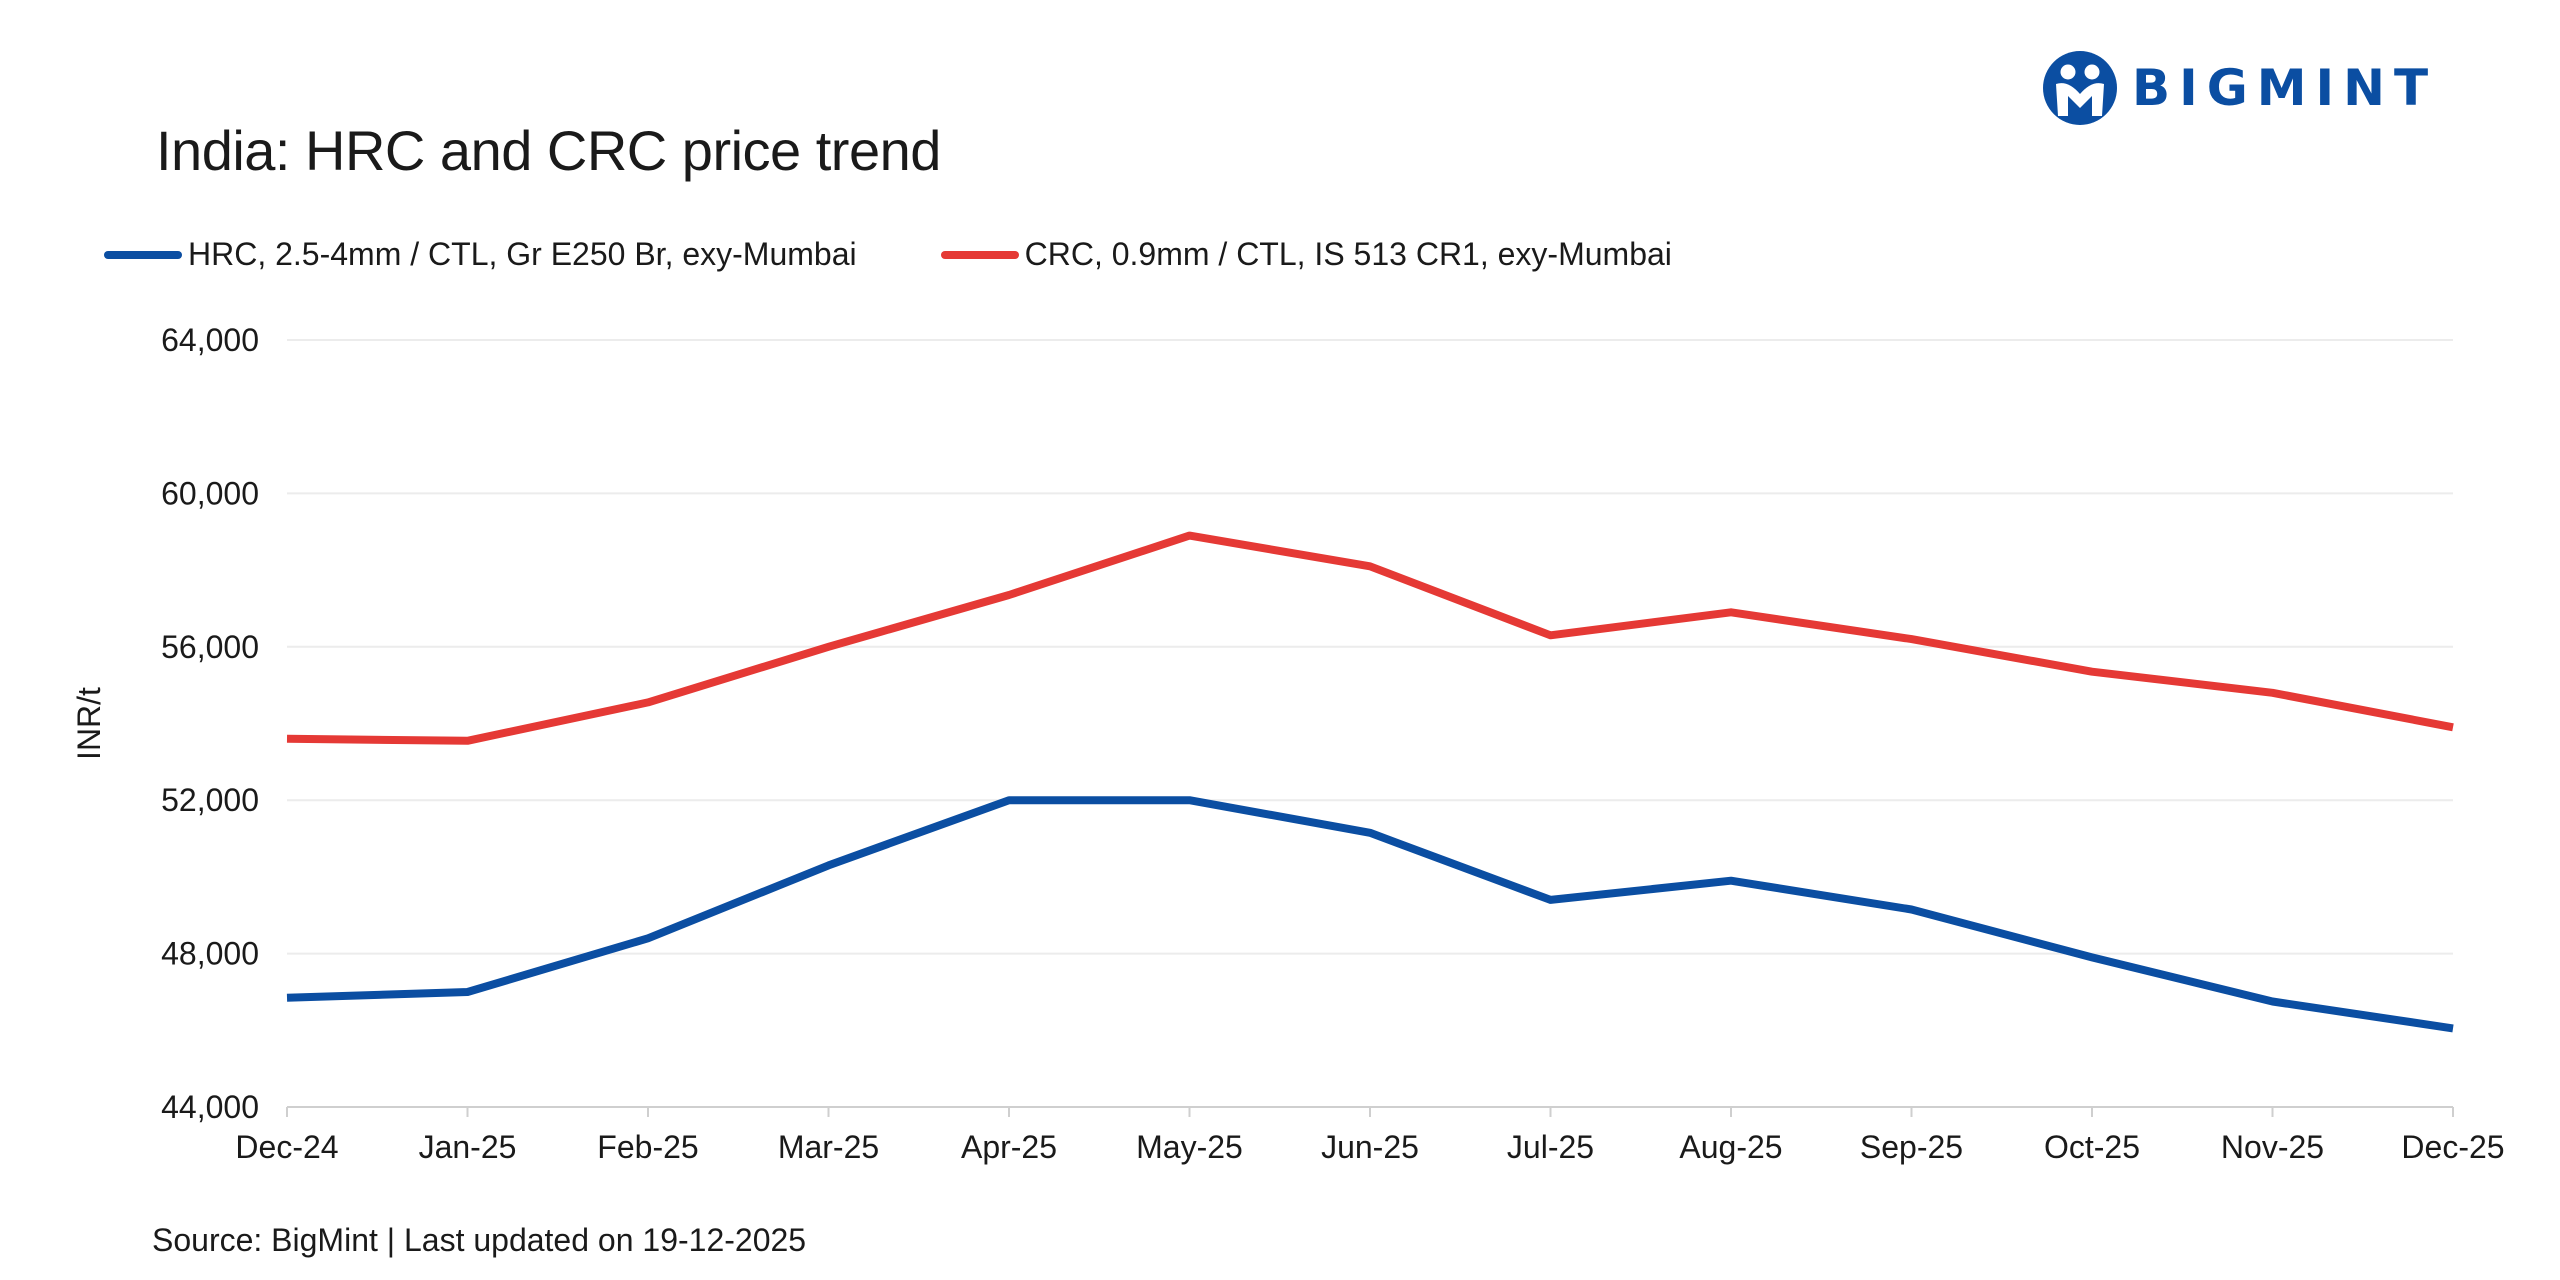 The width and height of the screenshot is (2560, 1280). Describe the element at coordinates (2452, 1147) in the screenshot. I see `x-tick-label: Dec-25` at that location.